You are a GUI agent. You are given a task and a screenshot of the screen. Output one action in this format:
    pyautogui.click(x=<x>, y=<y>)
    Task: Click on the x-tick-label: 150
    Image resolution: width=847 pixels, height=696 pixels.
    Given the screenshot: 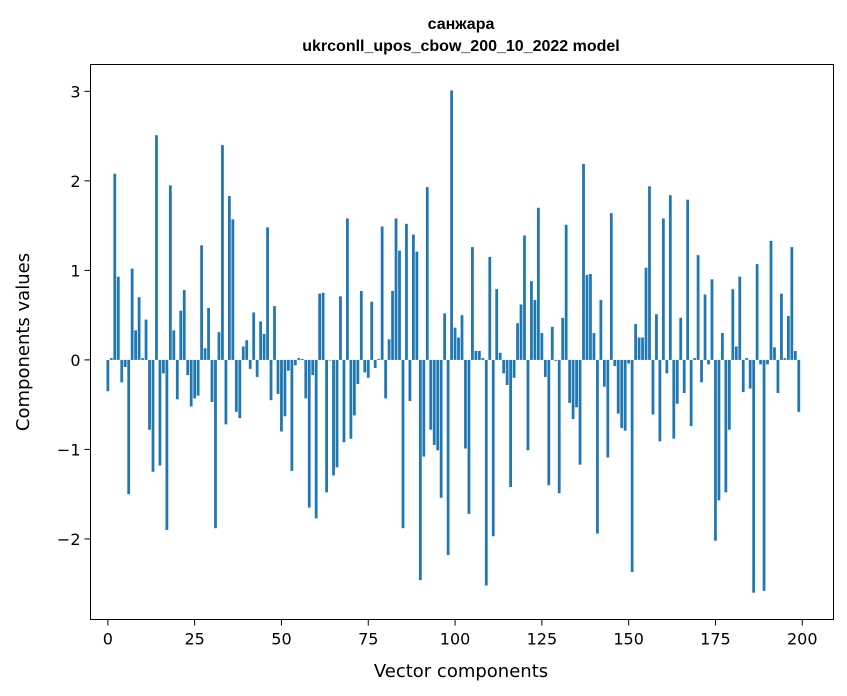 What is the action you would take?
    pyautogui.click(x=628, y=639)
    